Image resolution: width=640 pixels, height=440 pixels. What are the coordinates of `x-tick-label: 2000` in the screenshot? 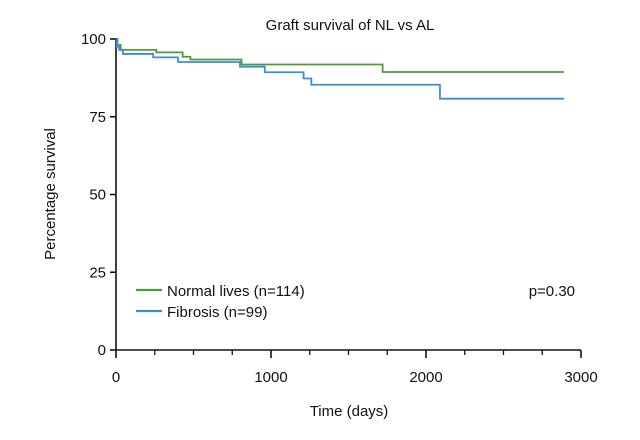 It's located at (425, 377).